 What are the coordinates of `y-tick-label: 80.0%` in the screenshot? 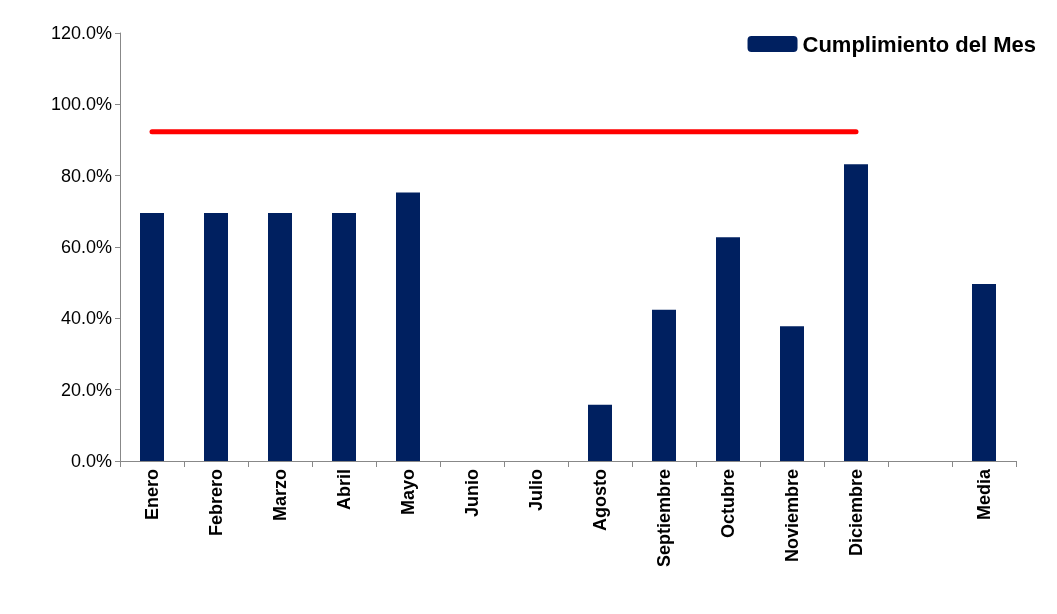 It's located at (86, 175).